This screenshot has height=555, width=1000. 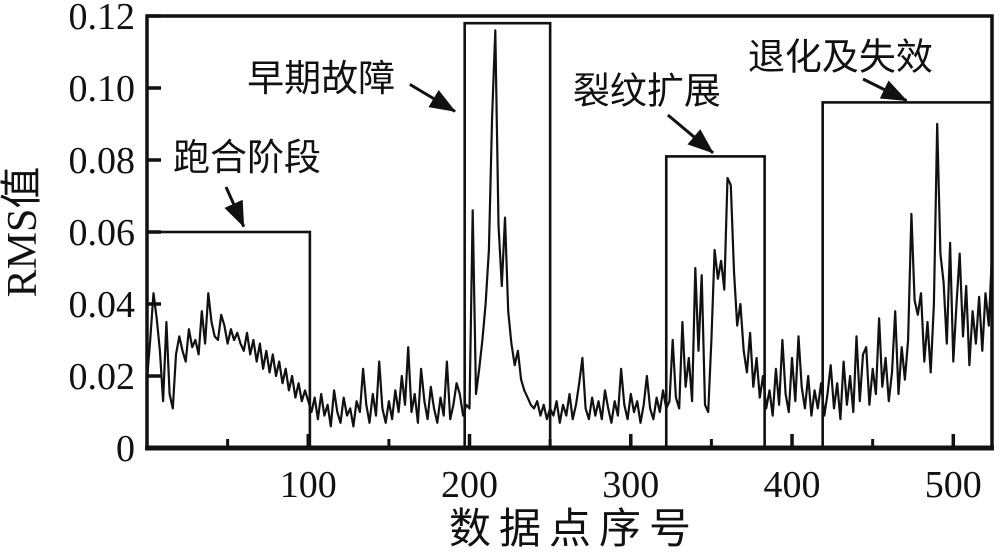 I want to click on y-tick-label: 0, so click(x=125, y=449).